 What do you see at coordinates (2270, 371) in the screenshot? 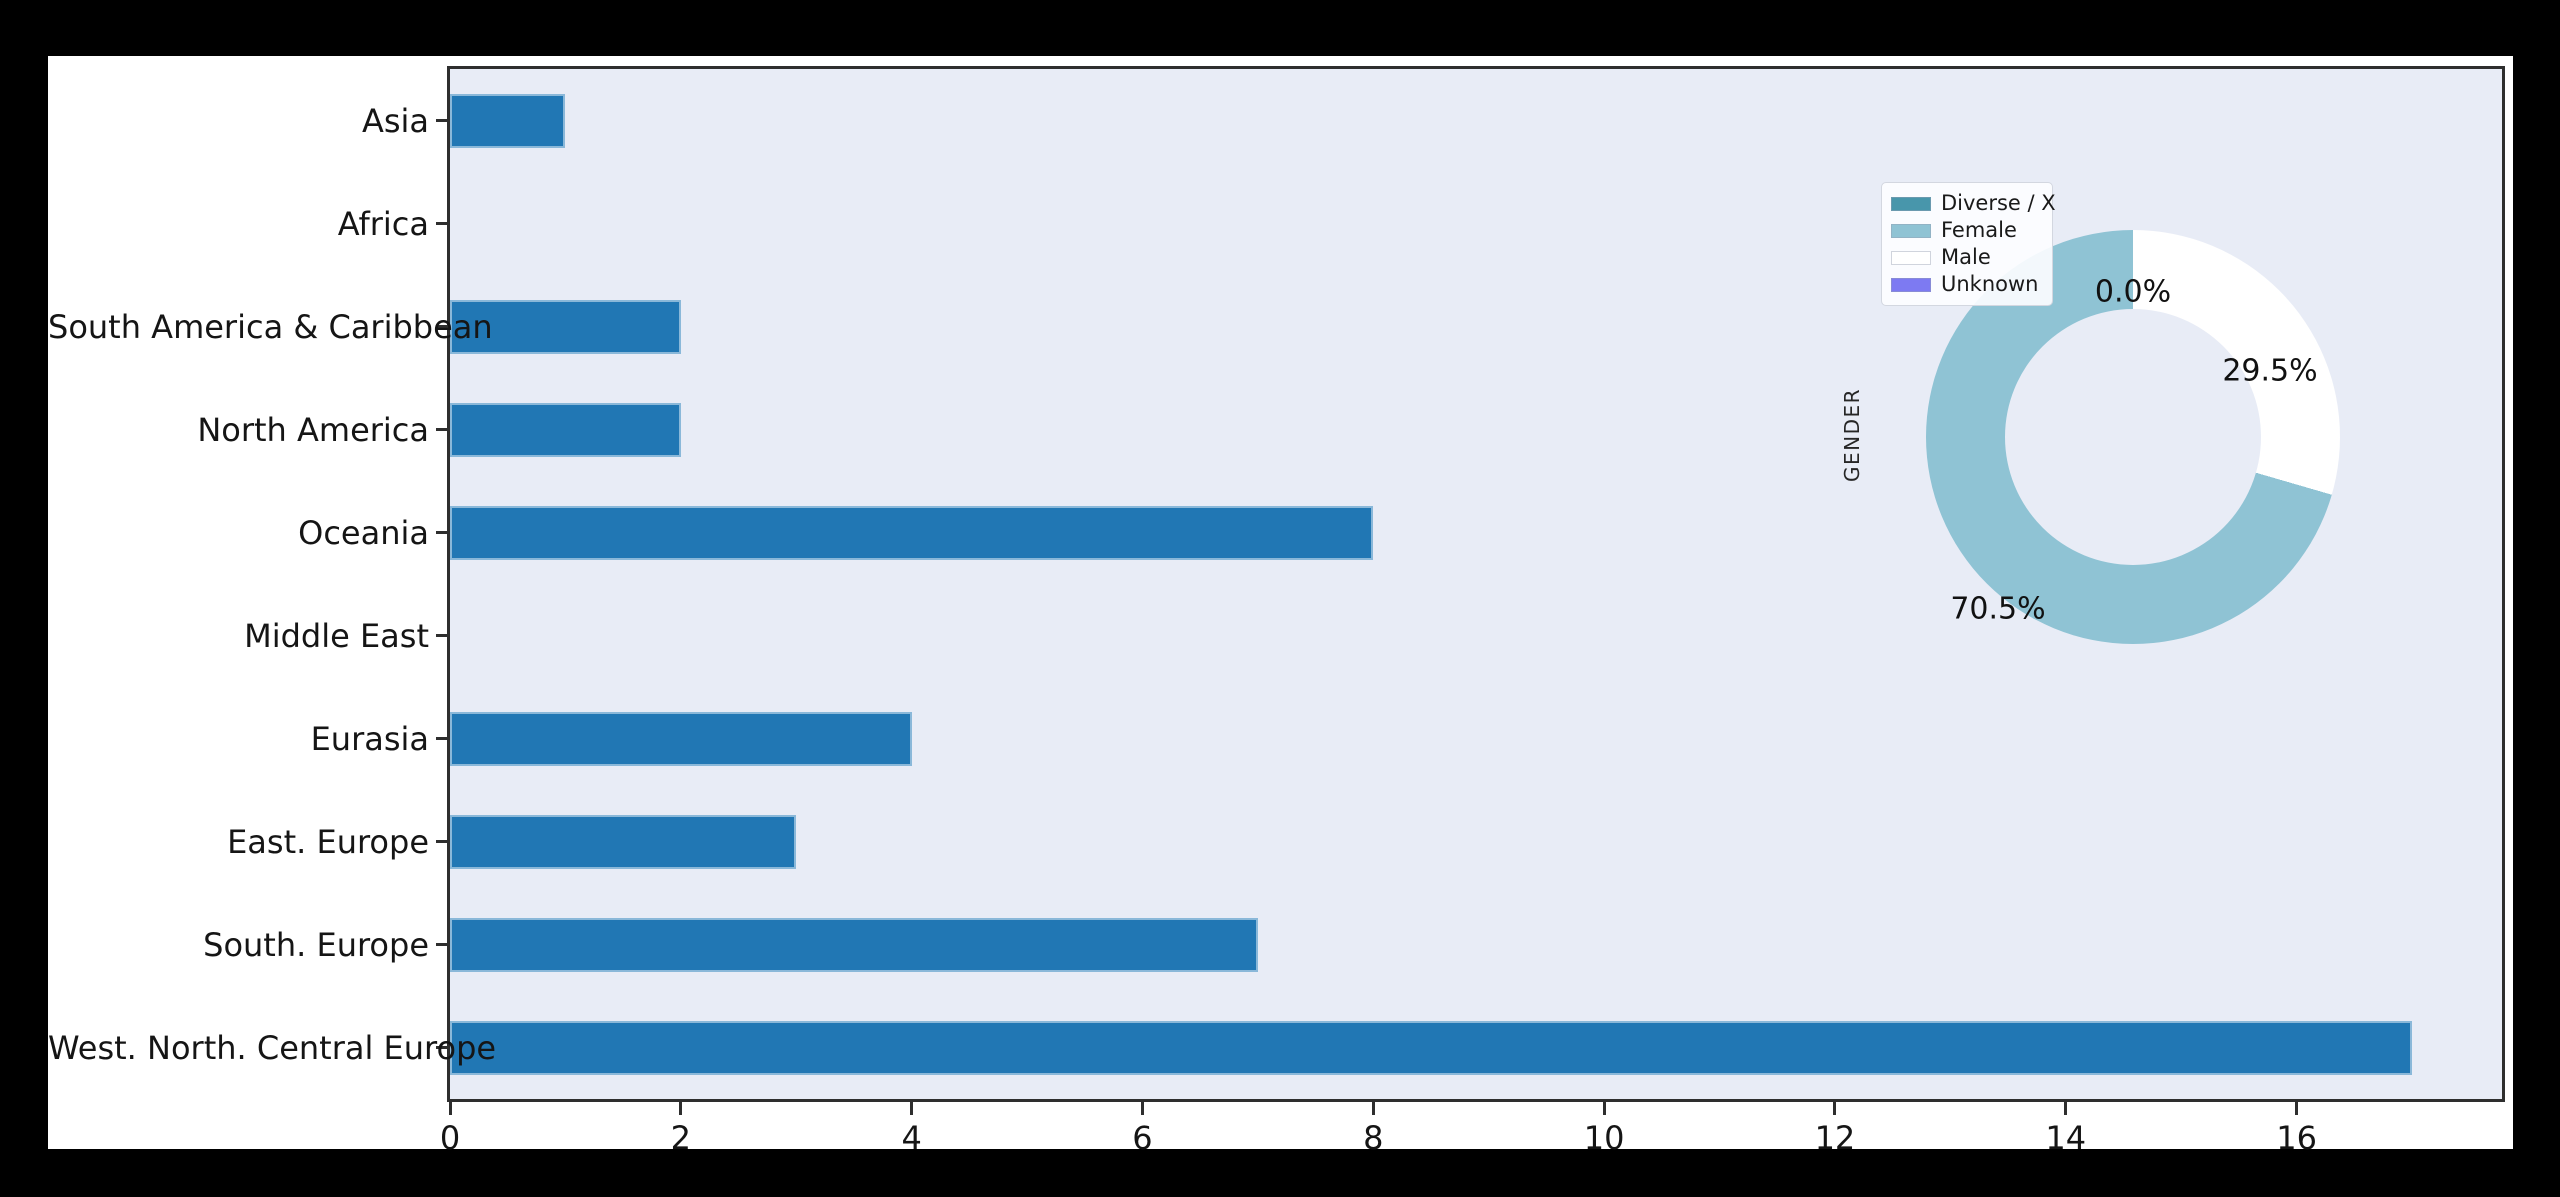
I see `donut-pct-label-male: 29.5%` at bounding box center [2270, 371].